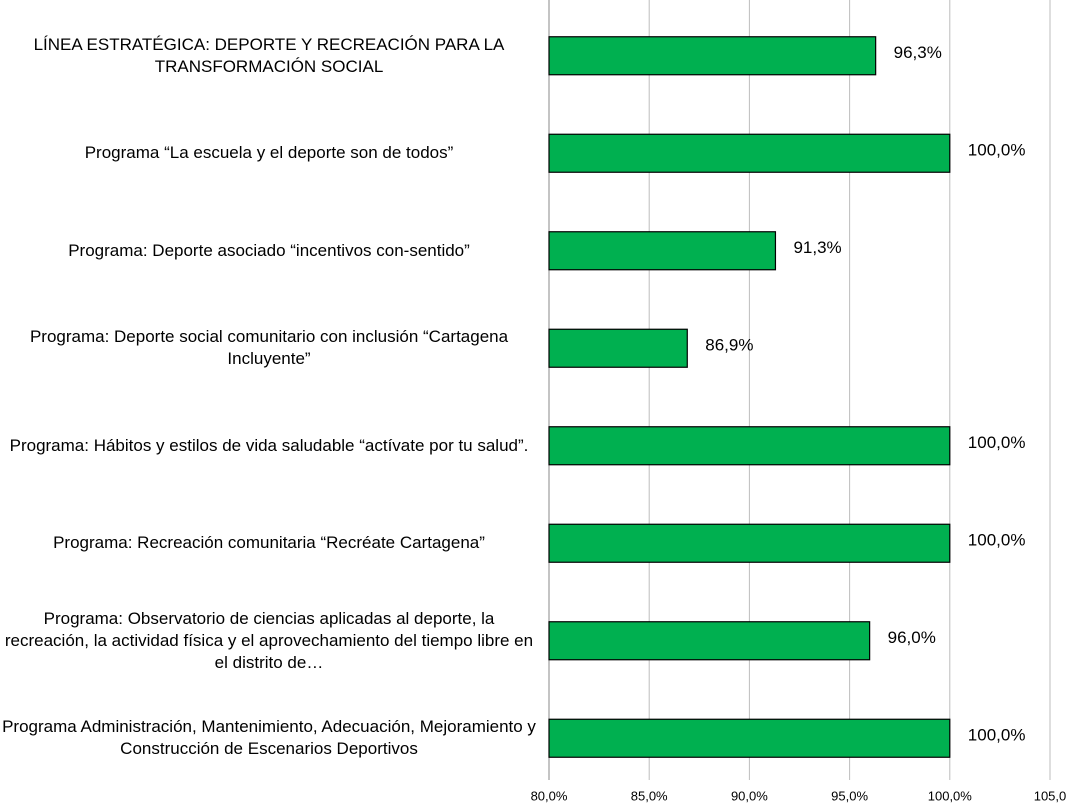 Image resolution: width=1083 pixels, height=811 pixels. Describe the element at coordinates (950, 795) in the screenshot. I see `x-tick-label: 100,0%` at that location.